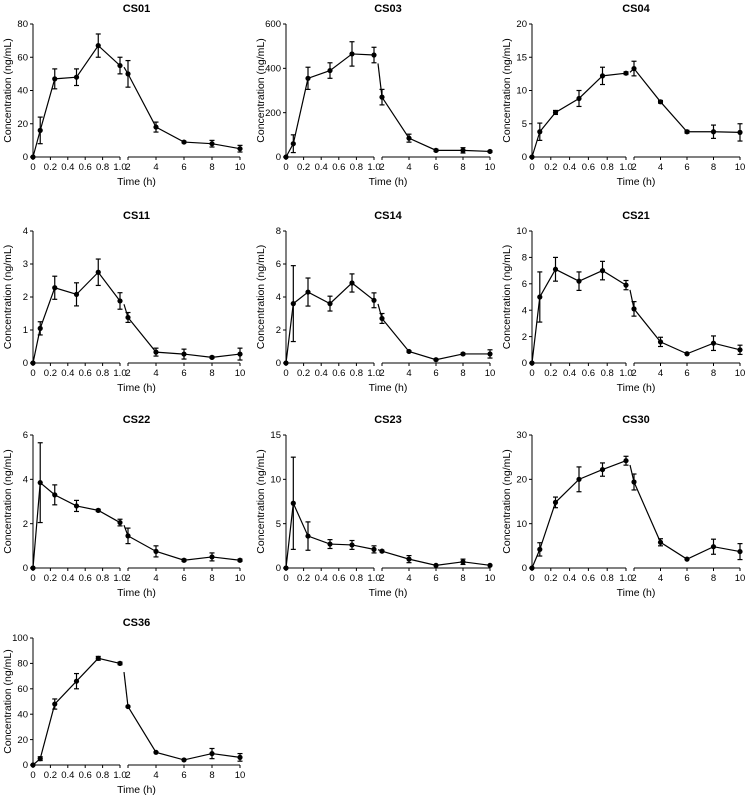  What do you see at coordinates (275, 435) in the screenshot?
I see `y-tick-label: 15` at bounding box center [275, 435].